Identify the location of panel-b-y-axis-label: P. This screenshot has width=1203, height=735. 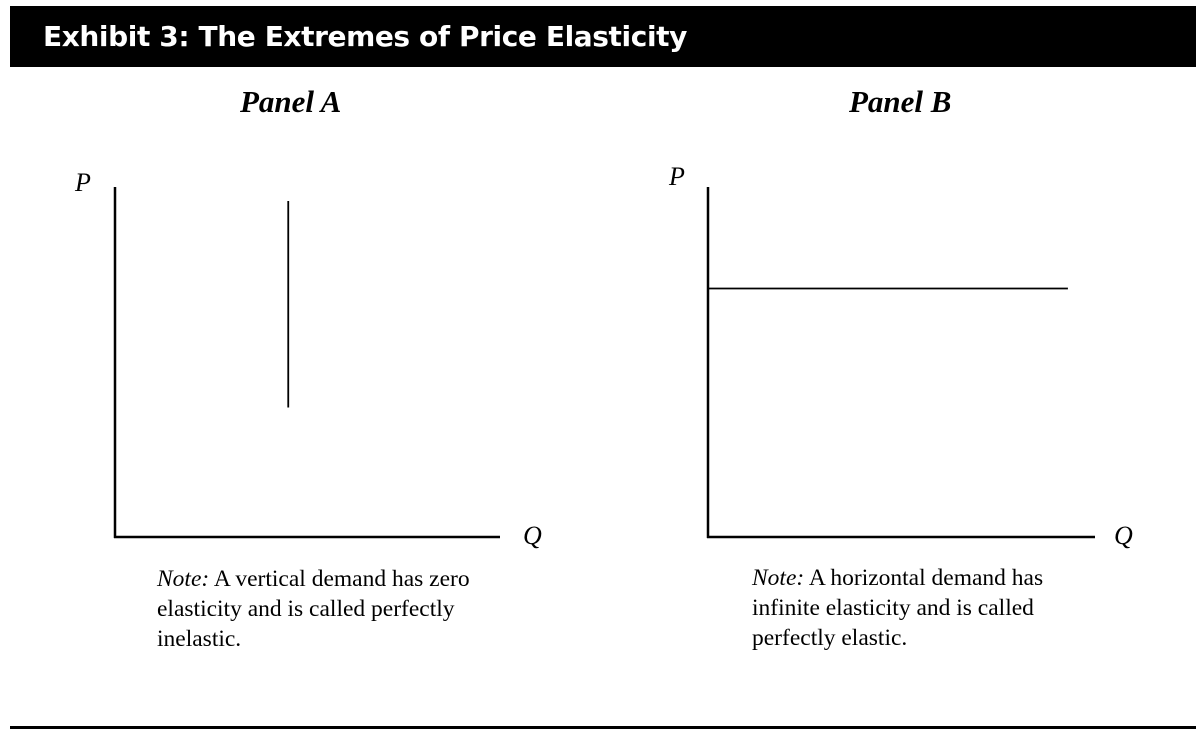
(677, 176).